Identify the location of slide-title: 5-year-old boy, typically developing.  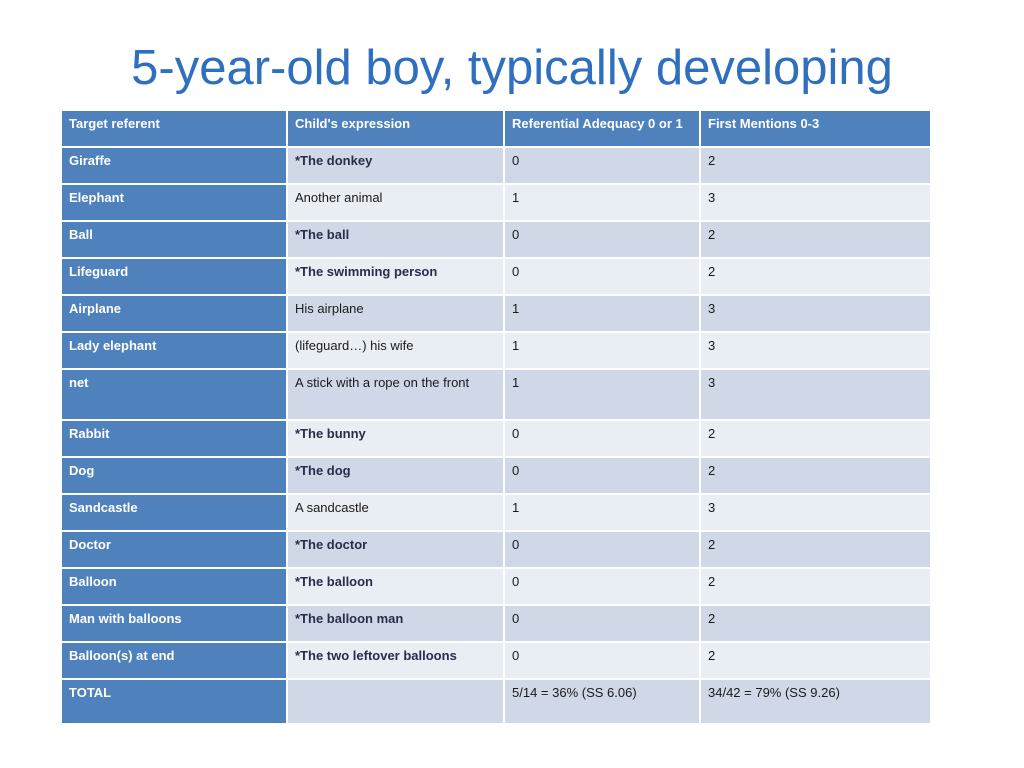
(512, 68).